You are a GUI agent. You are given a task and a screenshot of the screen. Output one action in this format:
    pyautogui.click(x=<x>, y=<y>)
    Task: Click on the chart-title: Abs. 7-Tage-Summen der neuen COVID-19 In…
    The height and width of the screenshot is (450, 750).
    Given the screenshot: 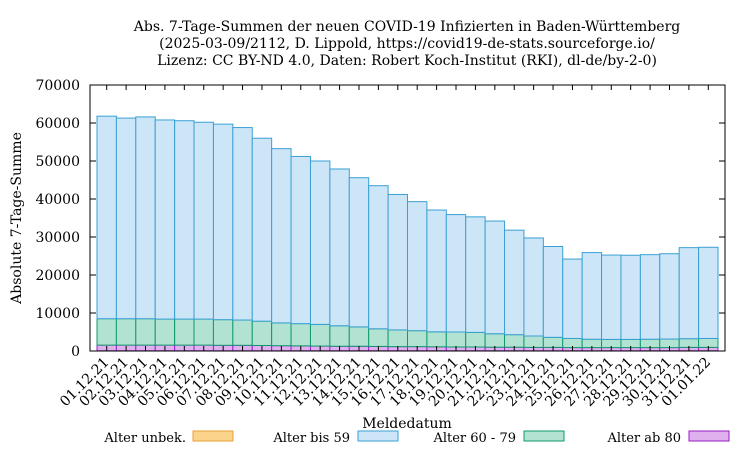 What is the action you would take?
    pyautogui.click(x=406, y=27)
    